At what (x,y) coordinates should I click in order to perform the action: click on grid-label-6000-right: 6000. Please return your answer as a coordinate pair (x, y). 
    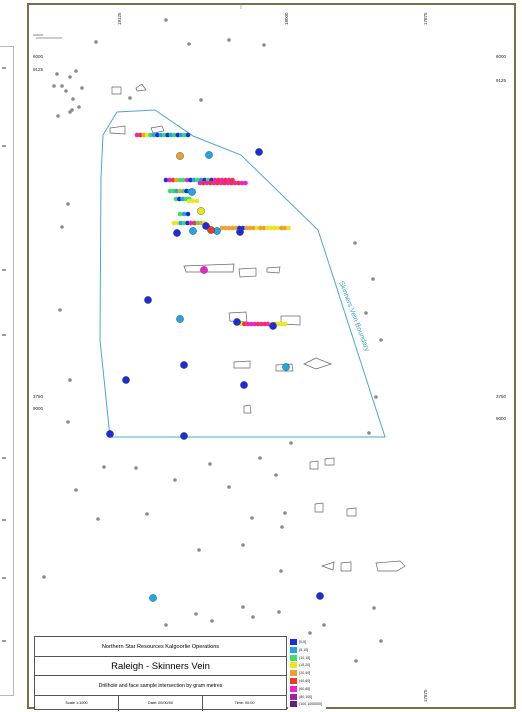
    Looking at the image, I should click on (501, 56).